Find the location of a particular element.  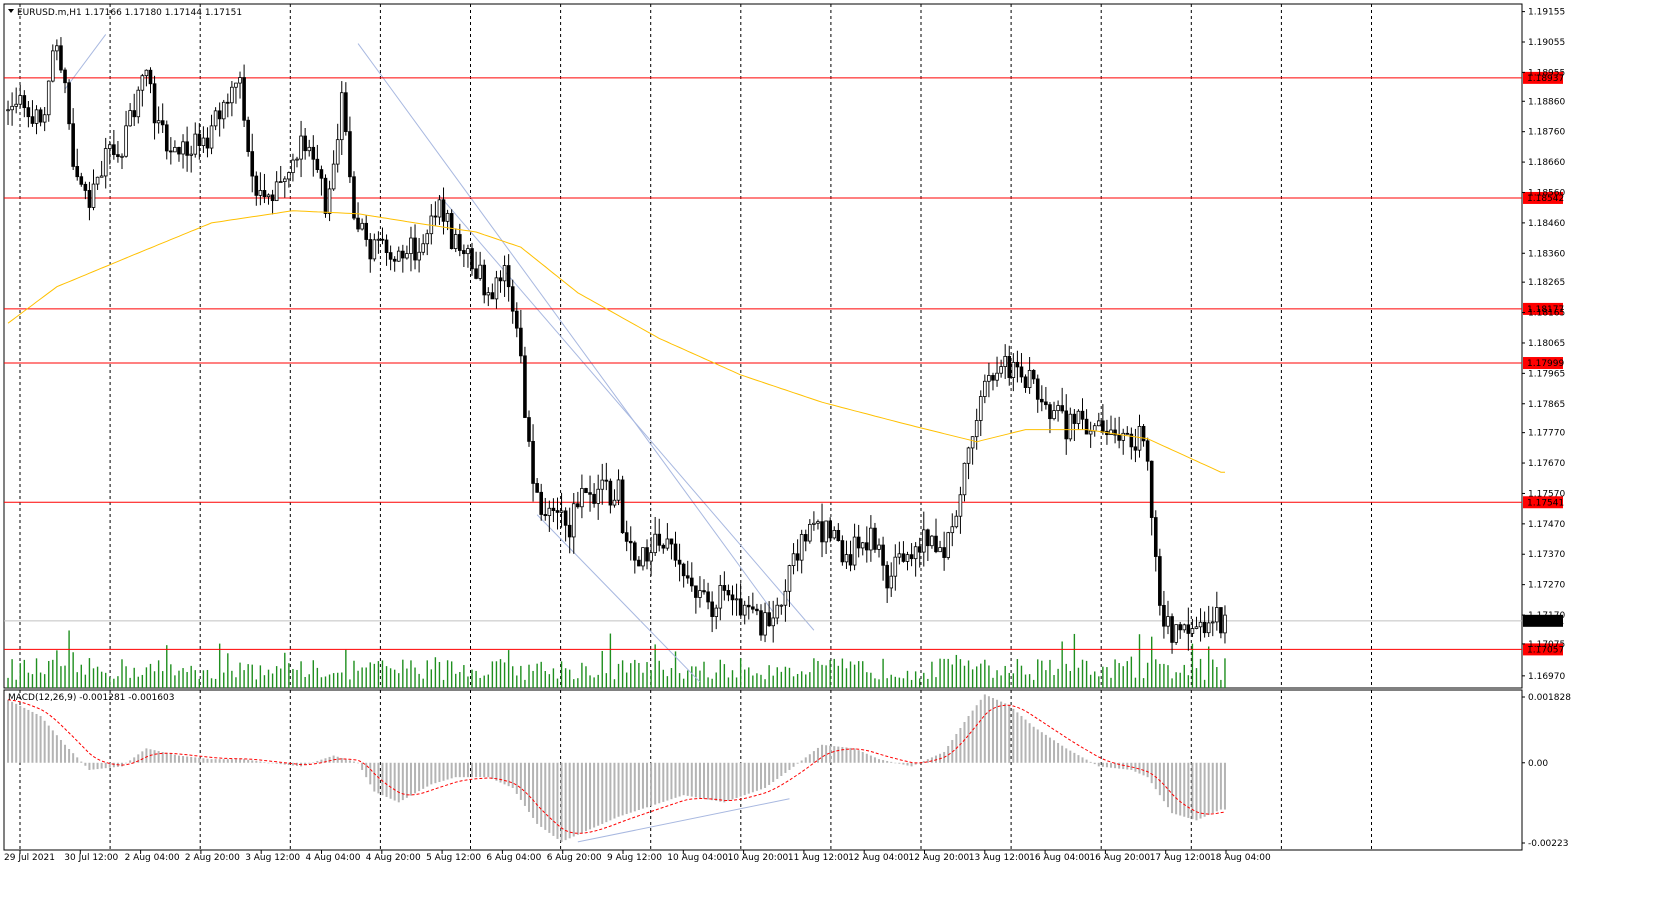

time-tick-label: 30 Jul 12:00 is located at coordinates (91, 858).